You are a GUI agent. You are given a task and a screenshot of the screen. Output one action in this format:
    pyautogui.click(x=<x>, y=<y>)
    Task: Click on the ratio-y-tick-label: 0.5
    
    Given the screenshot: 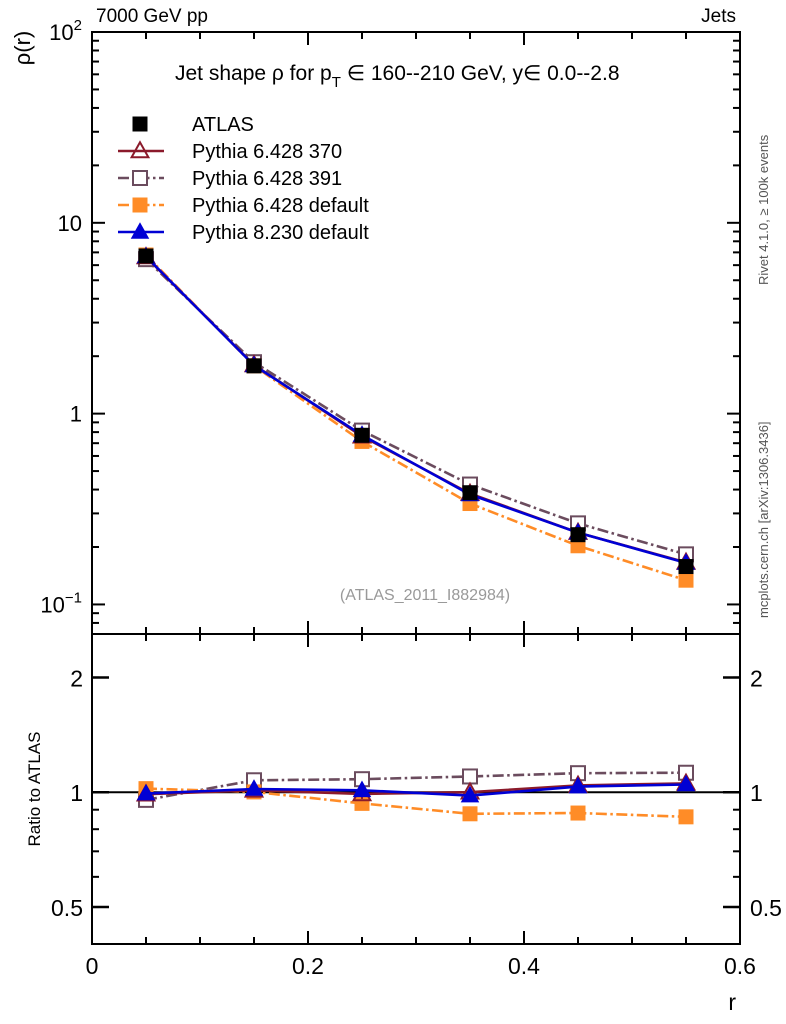 What is the action you would take?
    pyautogui.click(x=67, y=908)
    